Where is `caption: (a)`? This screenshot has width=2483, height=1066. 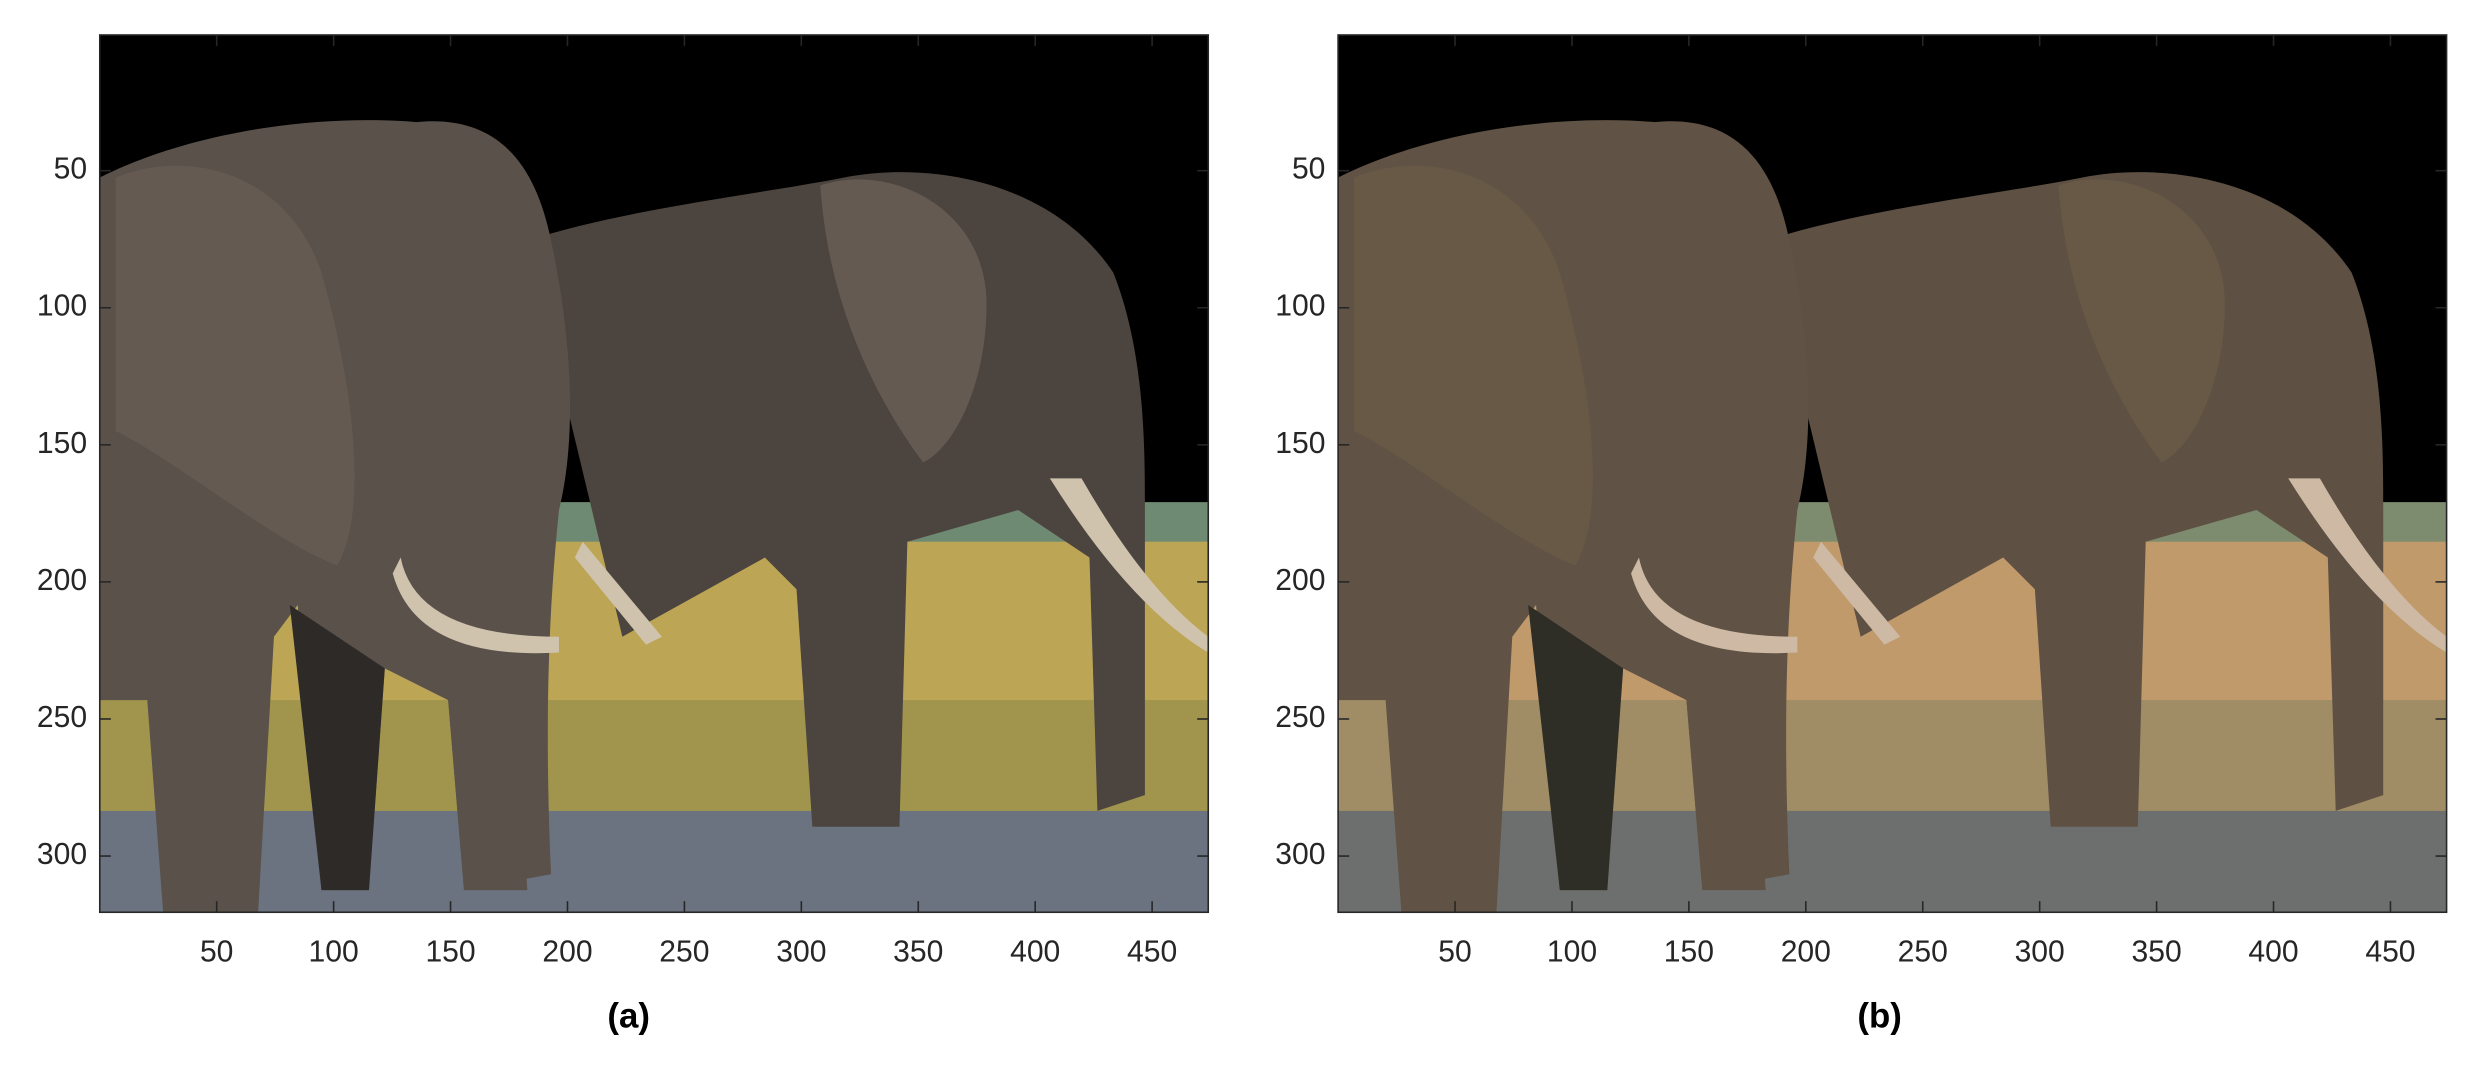
caption: (a) is located at coordinates (628, 1016).